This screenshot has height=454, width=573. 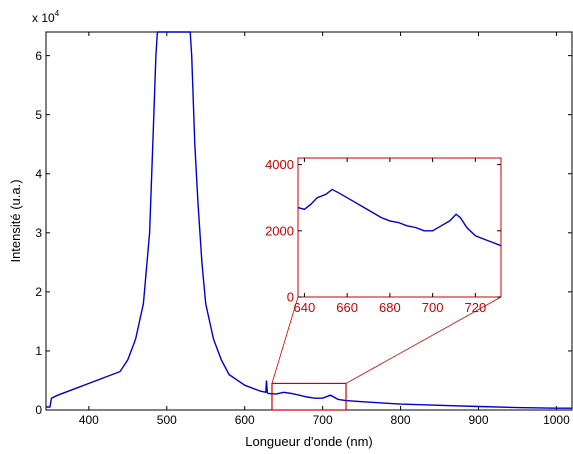 I want to click on inset-plot-frame, so click(x=399, y=227).